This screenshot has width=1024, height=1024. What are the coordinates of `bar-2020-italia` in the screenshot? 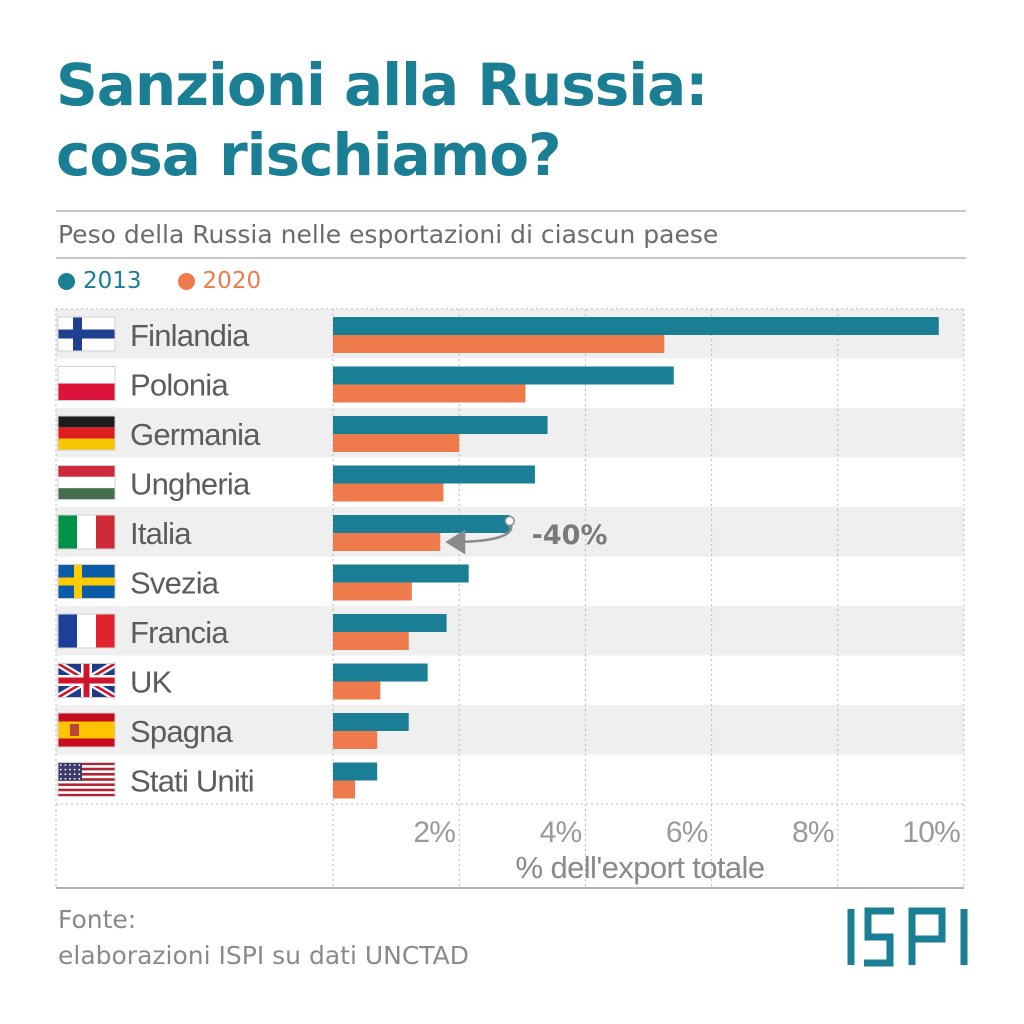 It's located at (387, 542).